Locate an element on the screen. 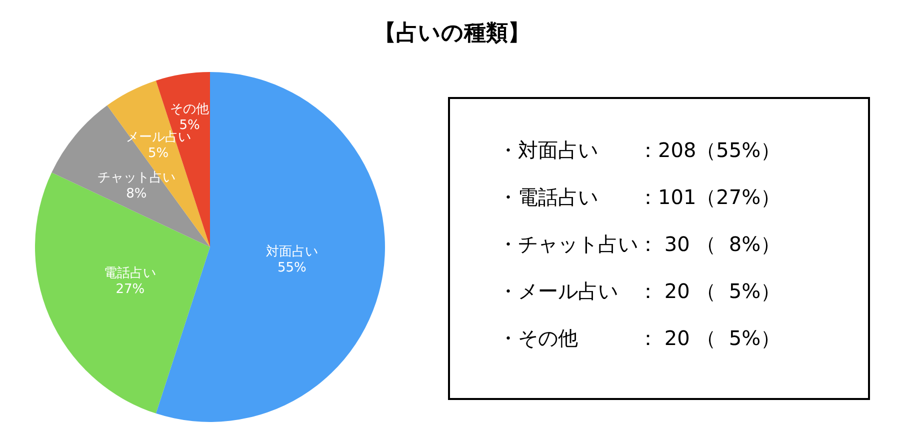  text: ・電話占い ：101（27%） is located at coordinates (640, 197).